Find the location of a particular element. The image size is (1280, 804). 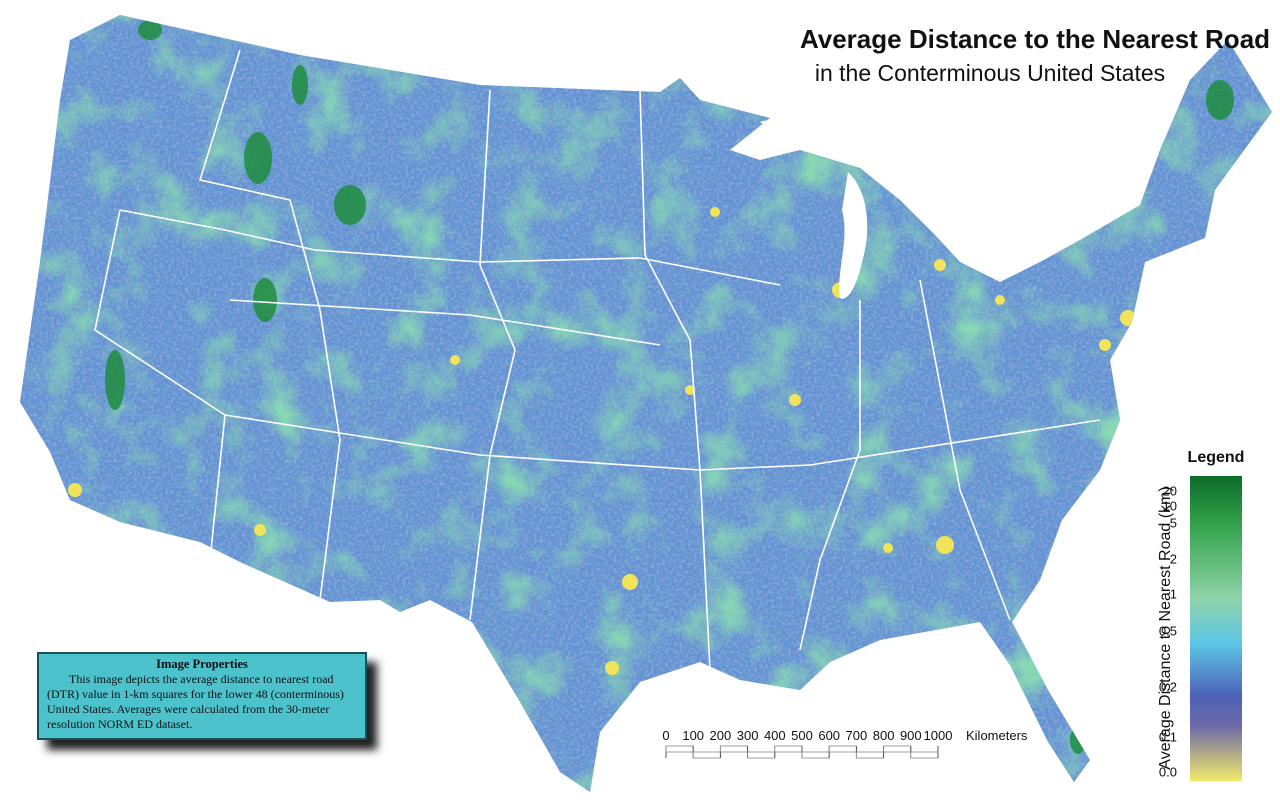

lake-michigan is located at coordinates (853, 235).